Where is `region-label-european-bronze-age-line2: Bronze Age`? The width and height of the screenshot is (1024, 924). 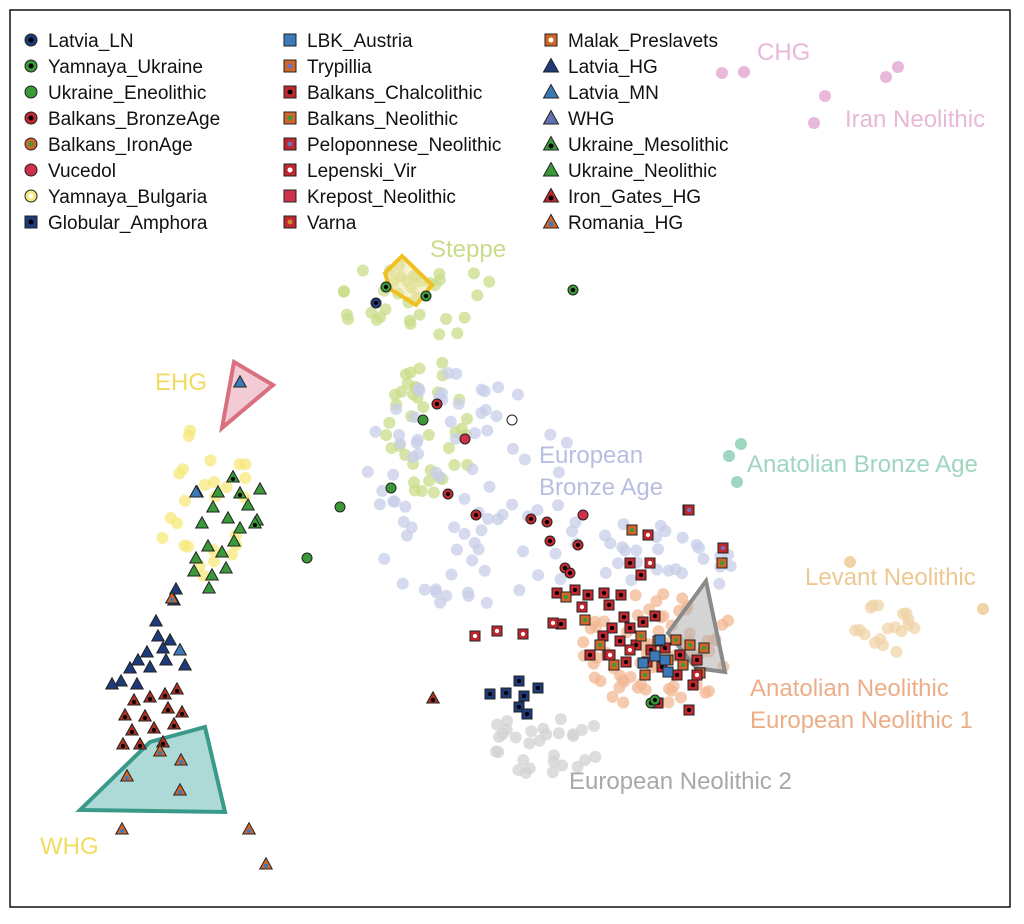
region-label-european-bronze-age-line2: Bronze Age is located at coordinates (601, 487).